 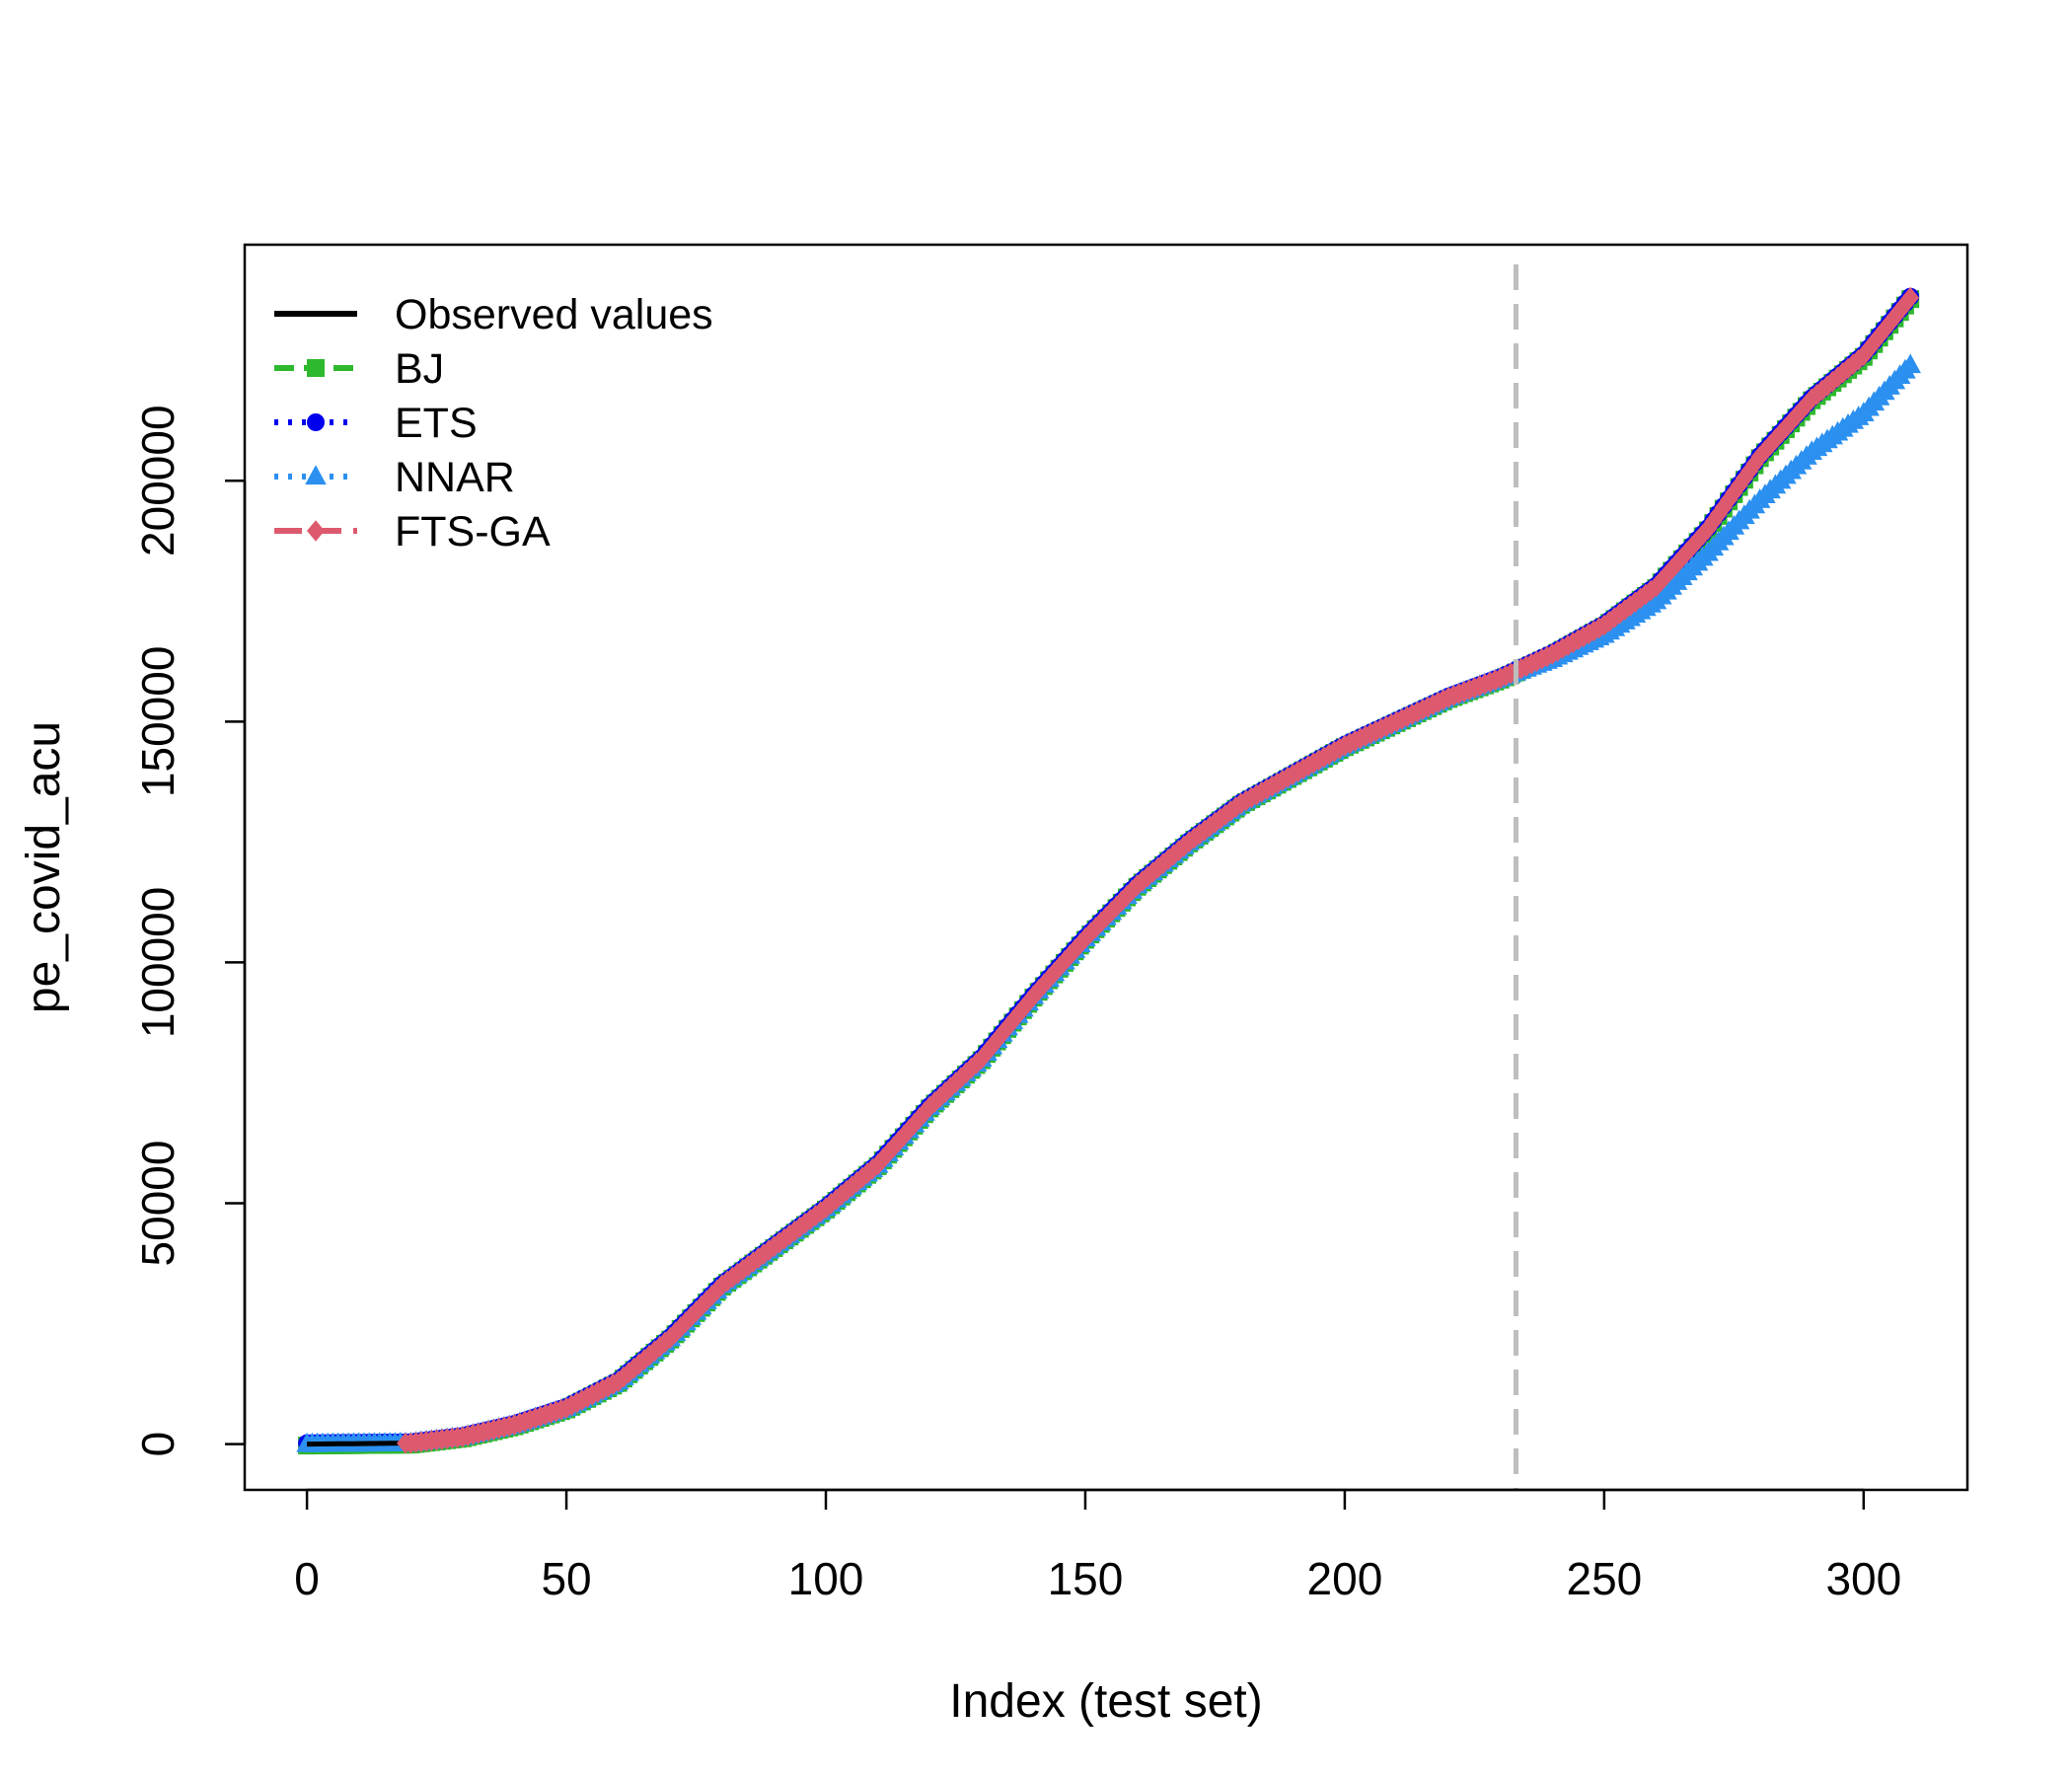 I want to click on x-axis-title: Index (test set), so click(x=1106, y=1702).